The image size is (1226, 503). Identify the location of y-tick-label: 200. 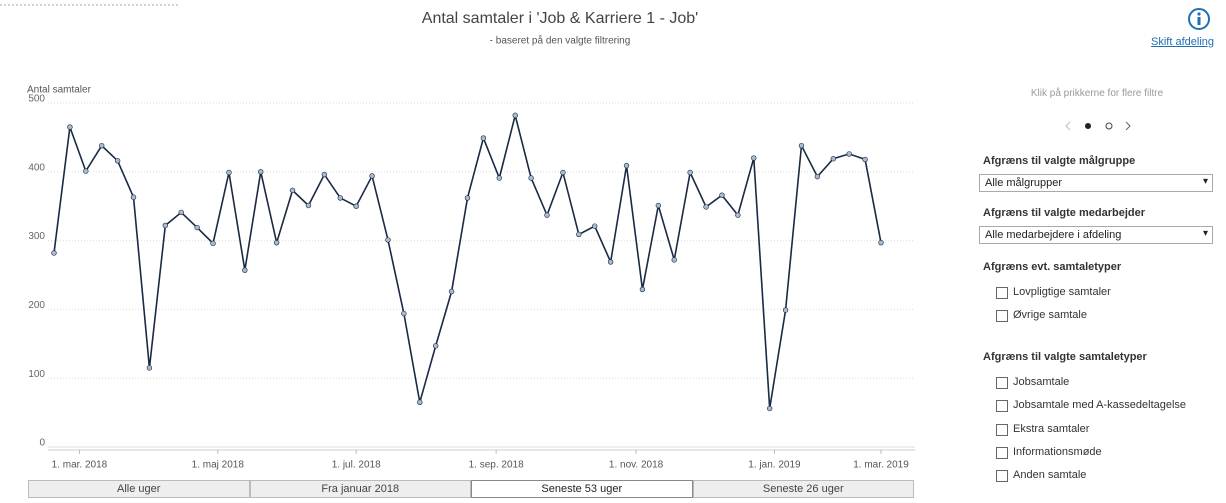
(36, 305).